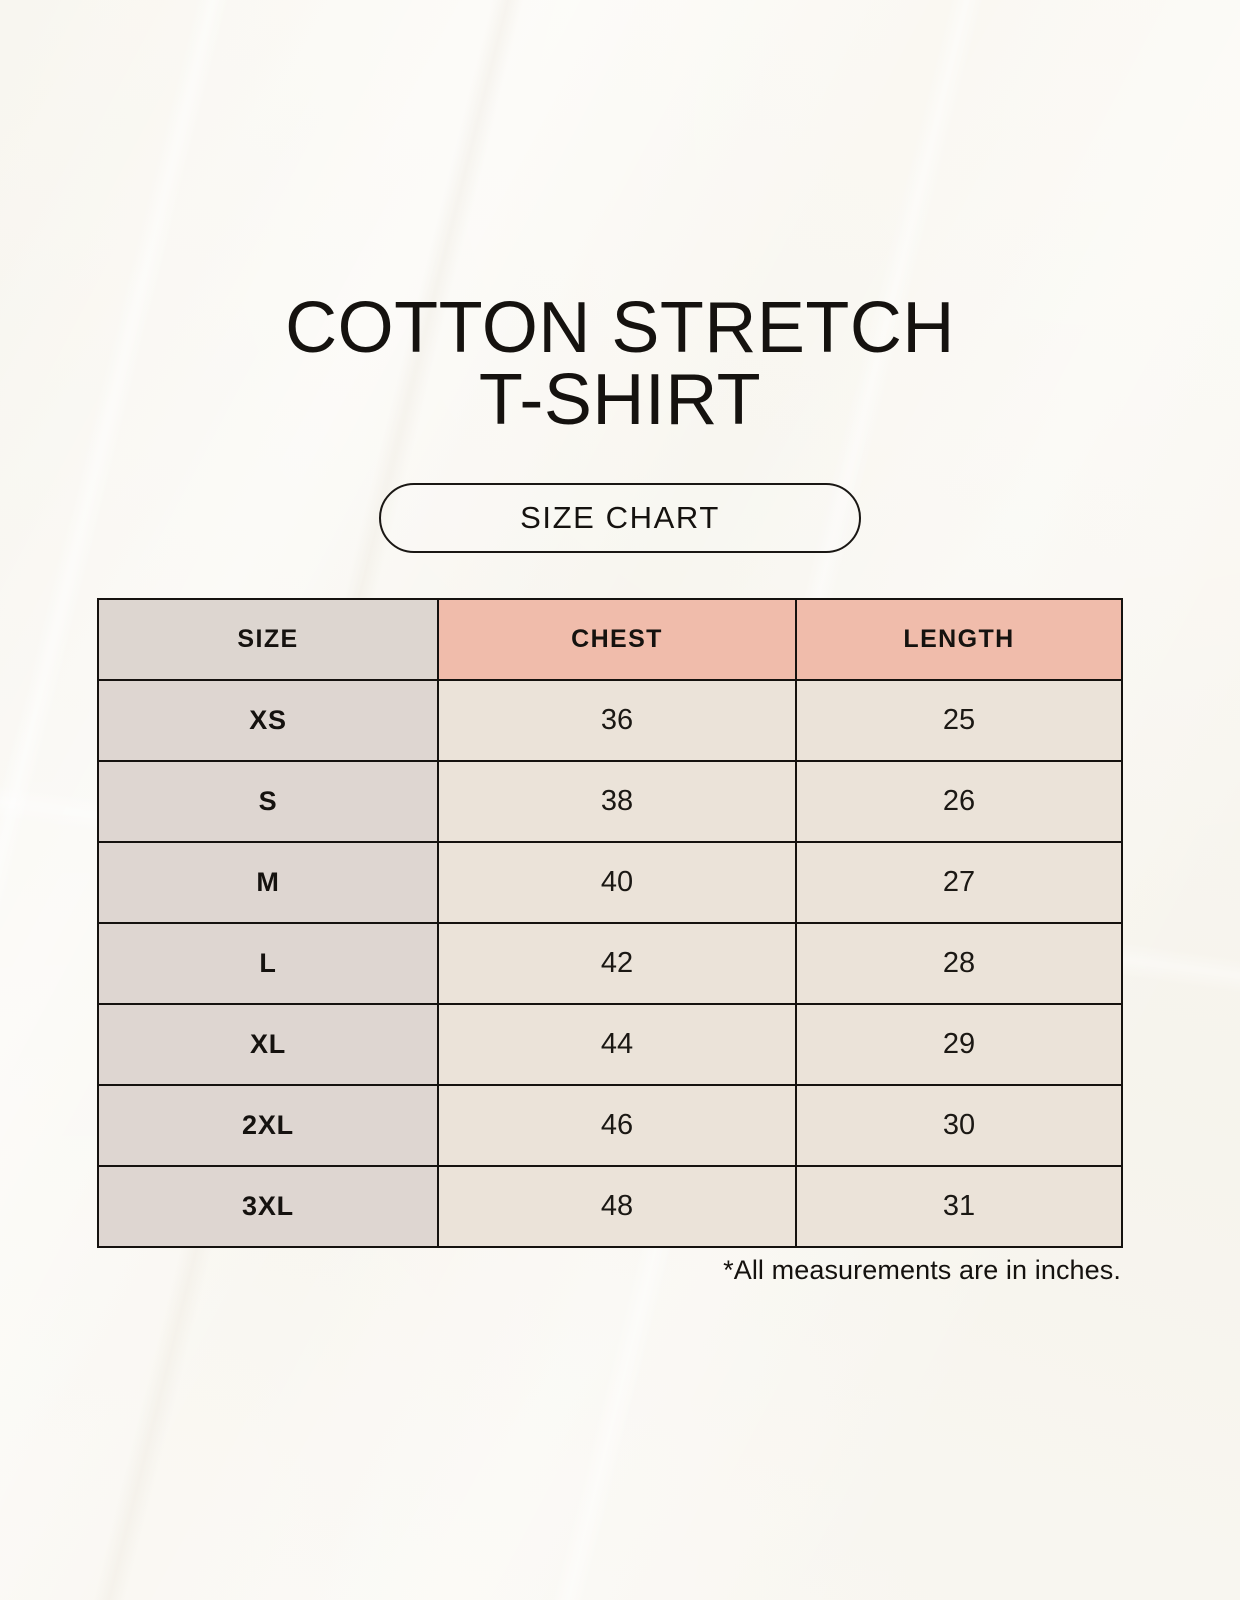 The height and width of the screenshot is (1600, 1240). Describe the element at coordinates (268, 1125) in the screenshot. I see `cell-size: 2XL` at that location.